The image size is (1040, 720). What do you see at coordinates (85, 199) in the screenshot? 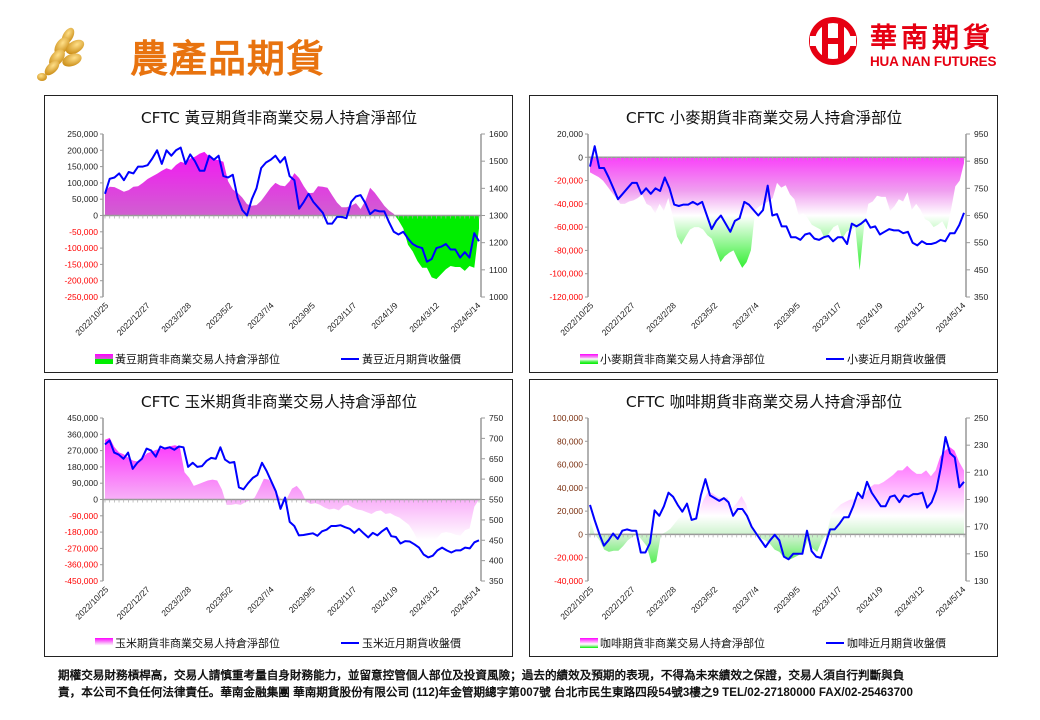
I see `y-left-tick-label: 50,000` at bounding box center [85, 199].